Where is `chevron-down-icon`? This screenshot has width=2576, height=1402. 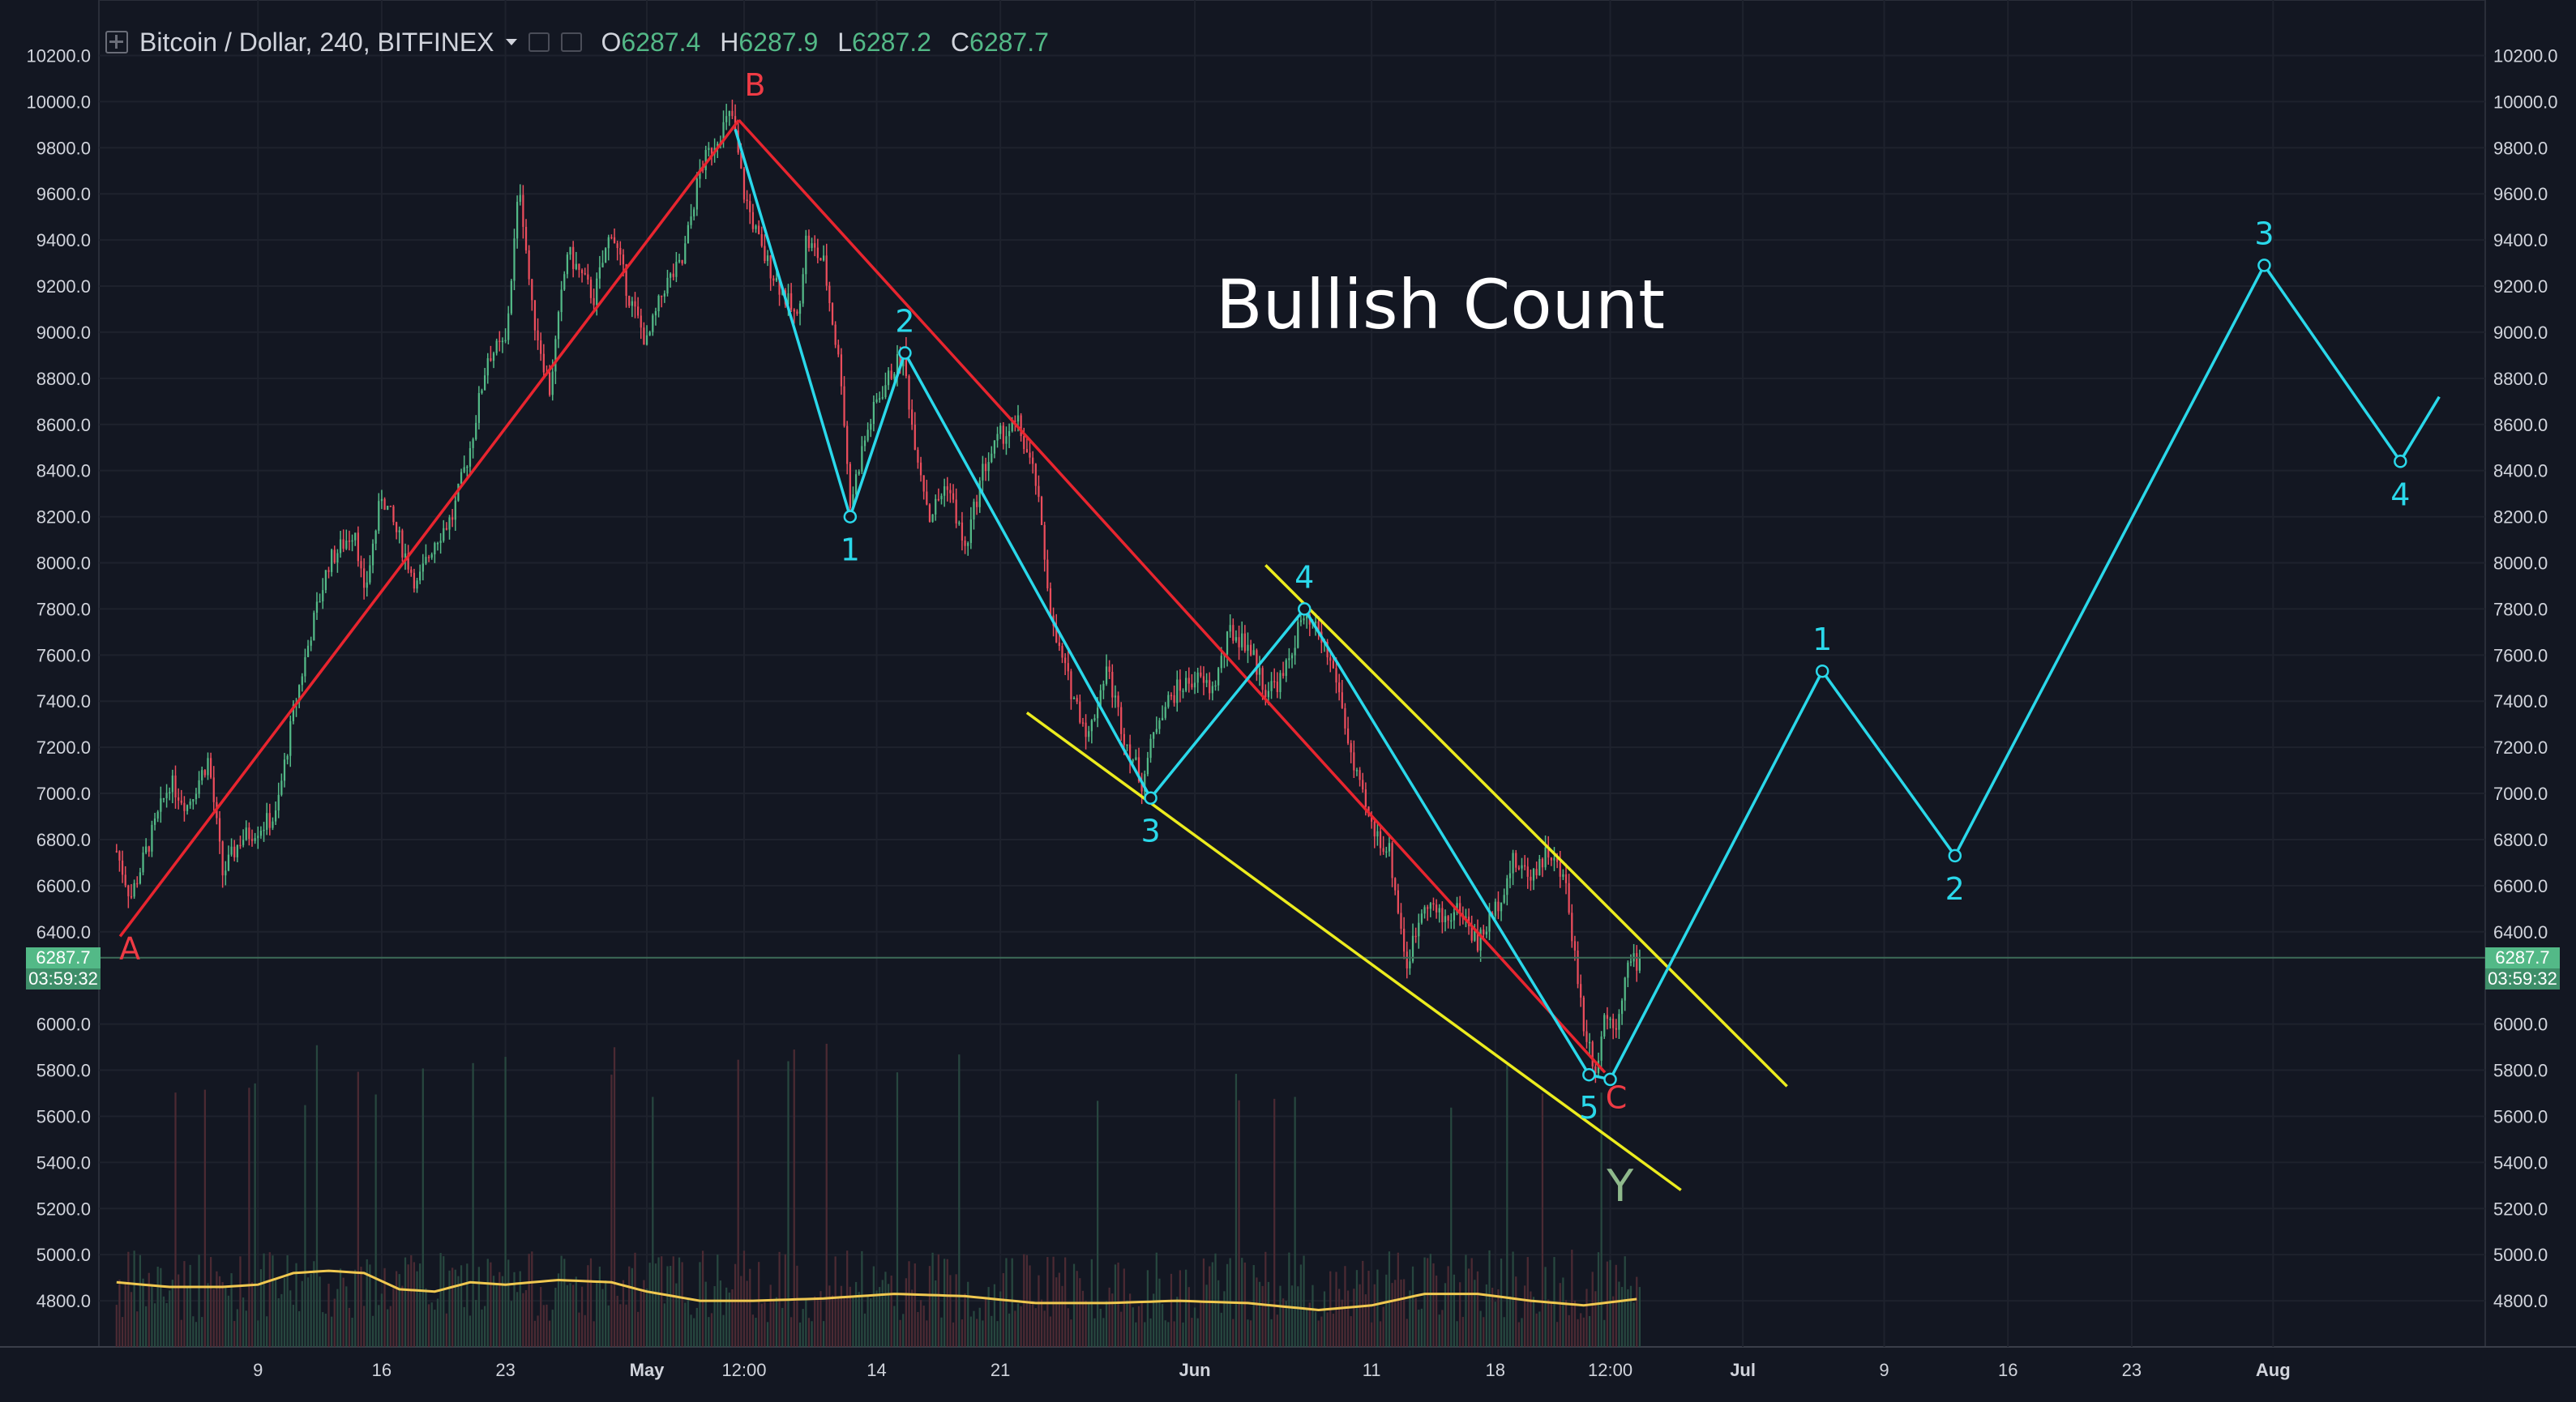 chevron-down-icon is located at coordinates (511, 42).